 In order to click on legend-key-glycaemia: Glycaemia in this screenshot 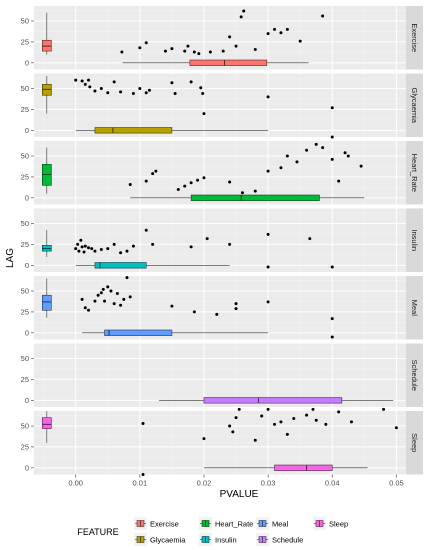, I will do `click(160, 539)`.